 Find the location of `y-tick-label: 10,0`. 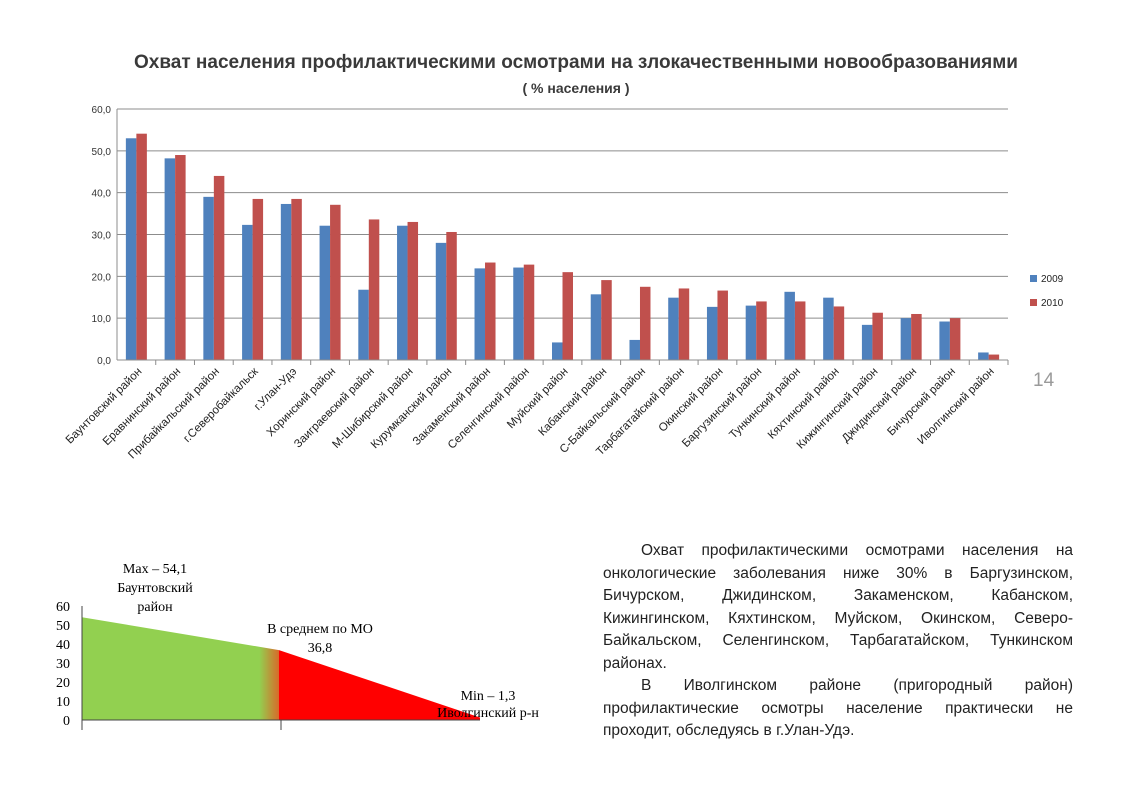

y-tick-label: 10,0 is located at coordinates (102, 319).